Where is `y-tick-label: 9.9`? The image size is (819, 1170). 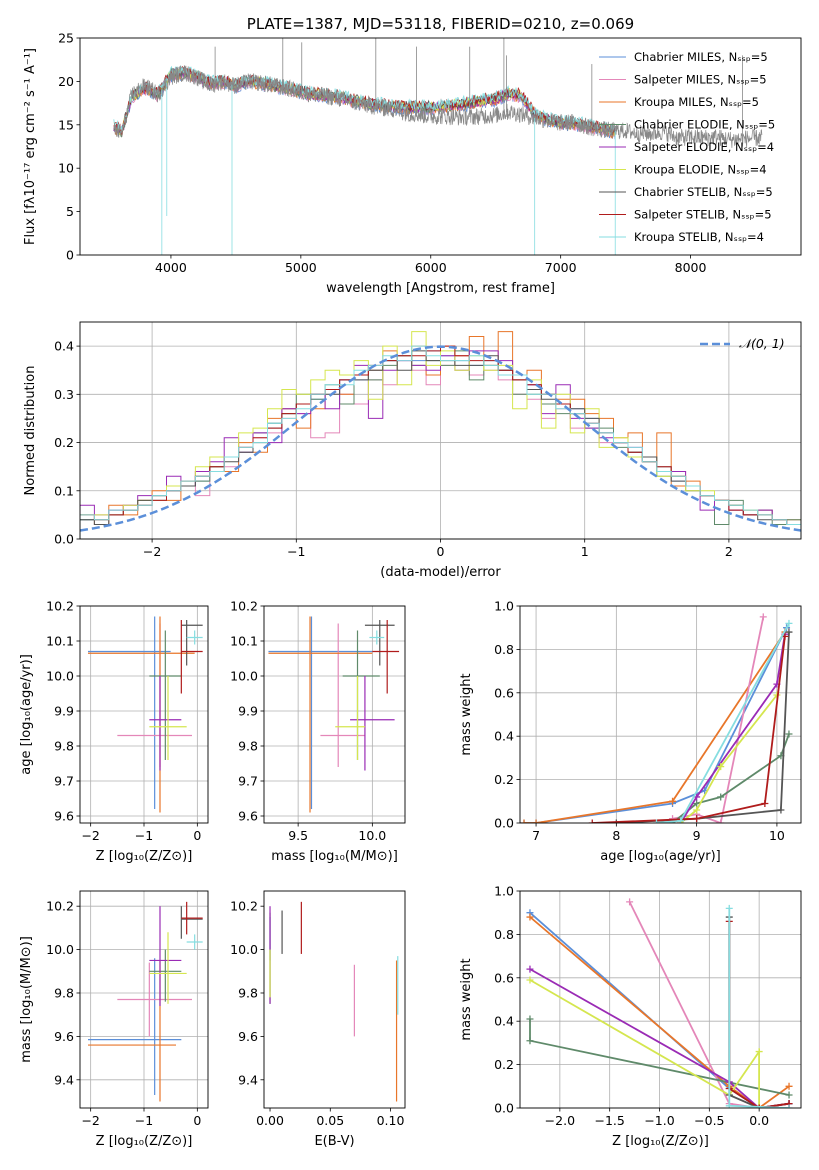 y-tick-label: 9.9 is located at coordinates (248, 711).